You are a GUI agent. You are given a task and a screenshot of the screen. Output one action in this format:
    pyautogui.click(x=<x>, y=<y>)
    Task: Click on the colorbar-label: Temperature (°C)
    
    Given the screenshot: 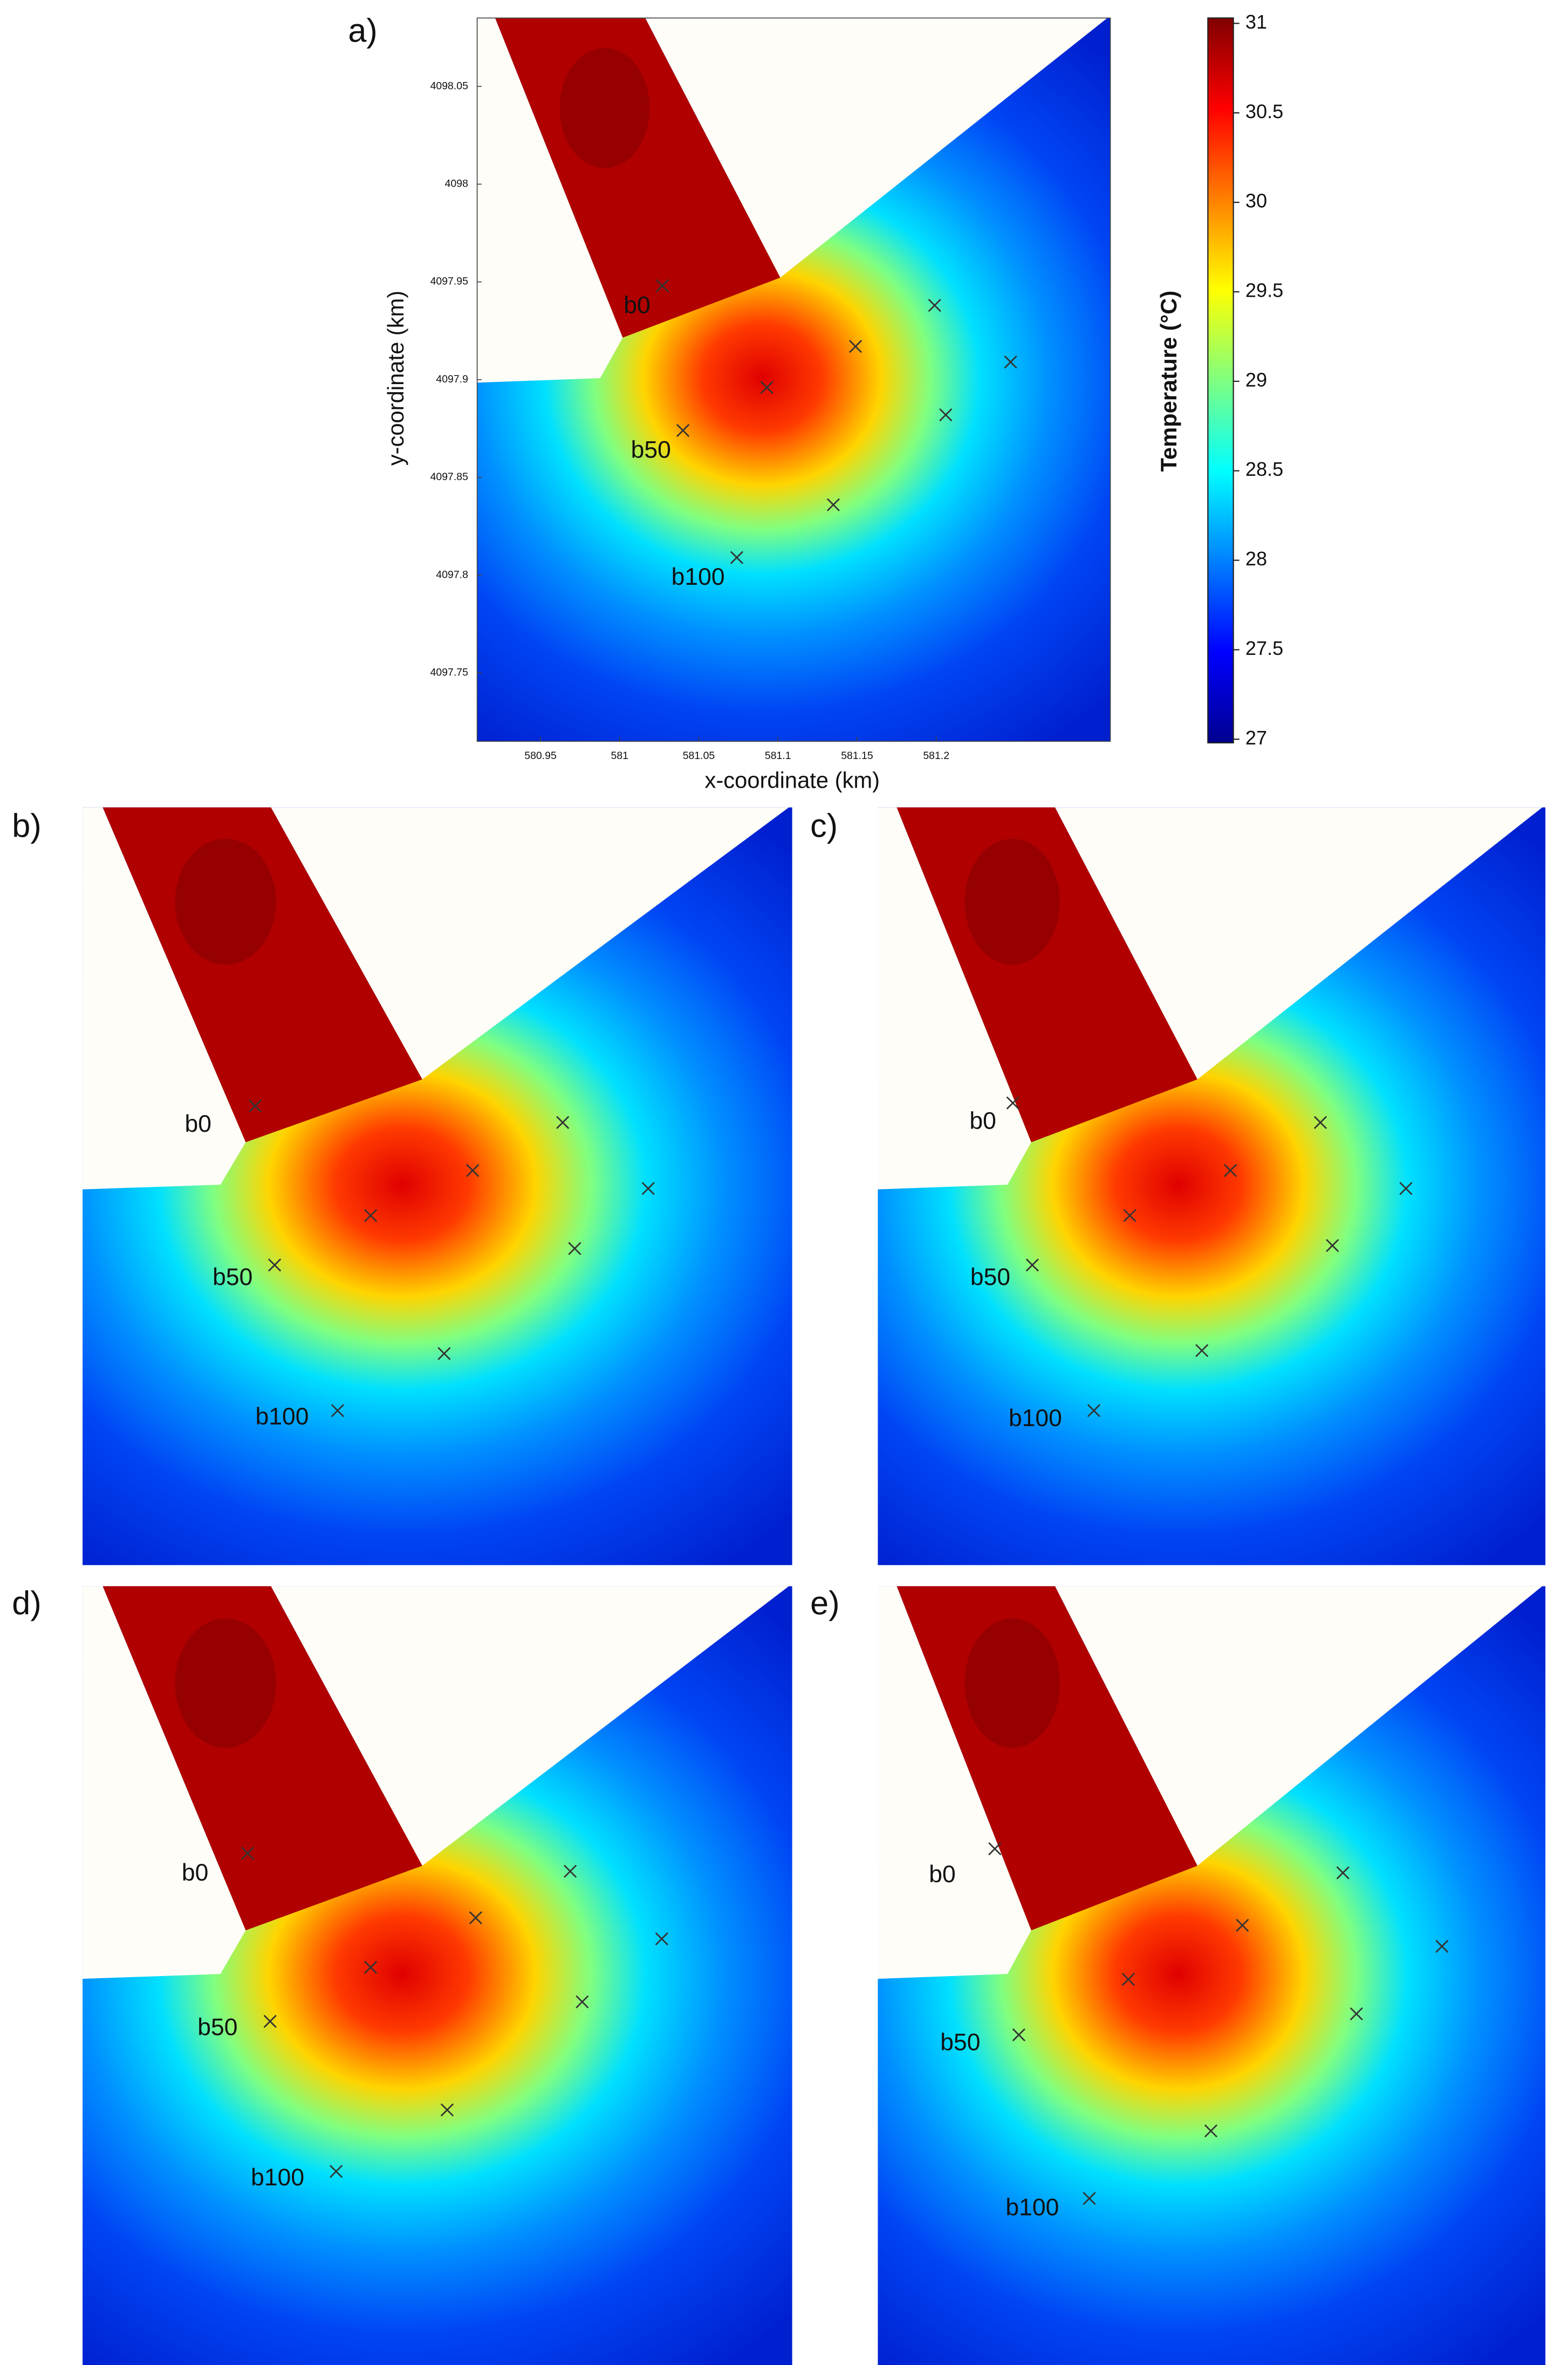 What is the action you would take?
    pyautogui.click(x=1169, y=382)
    